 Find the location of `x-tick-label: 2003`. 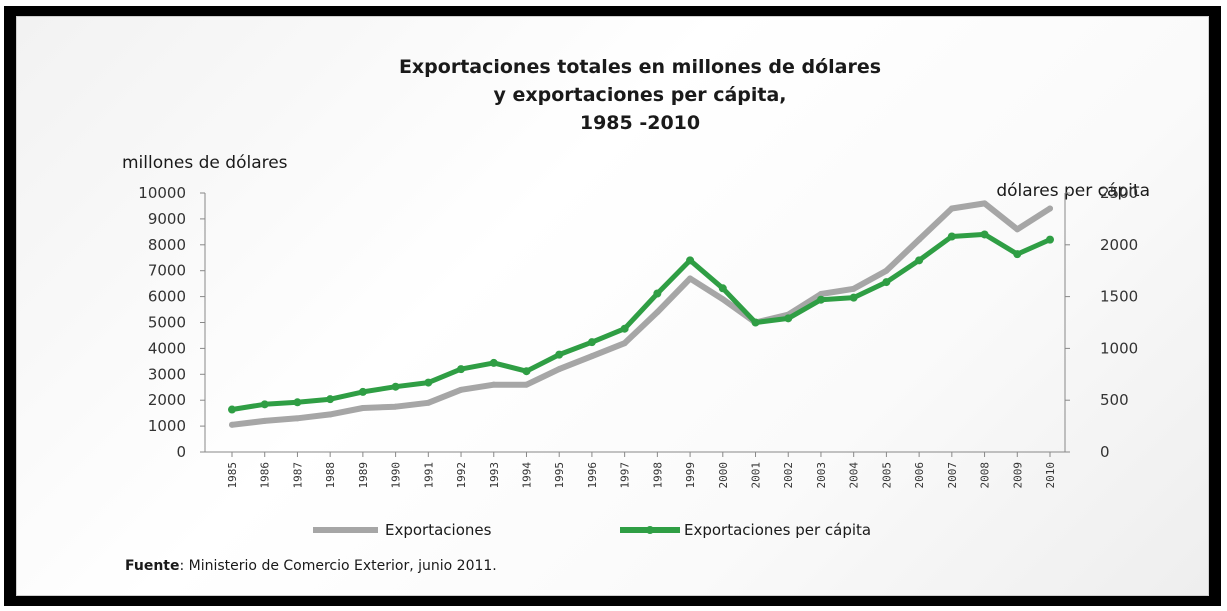

x-tick-label: 2003 is located at coordinates (821, 475).